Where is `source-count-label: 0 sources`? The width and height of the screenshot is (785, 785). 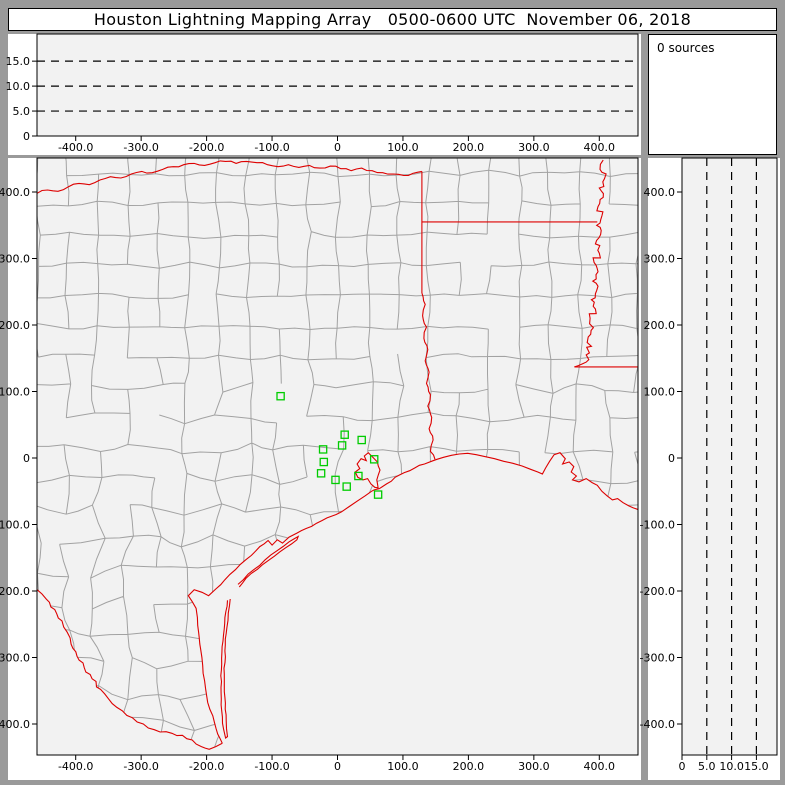
source-count-label: 0 sources is located at coordinates (686, 48).